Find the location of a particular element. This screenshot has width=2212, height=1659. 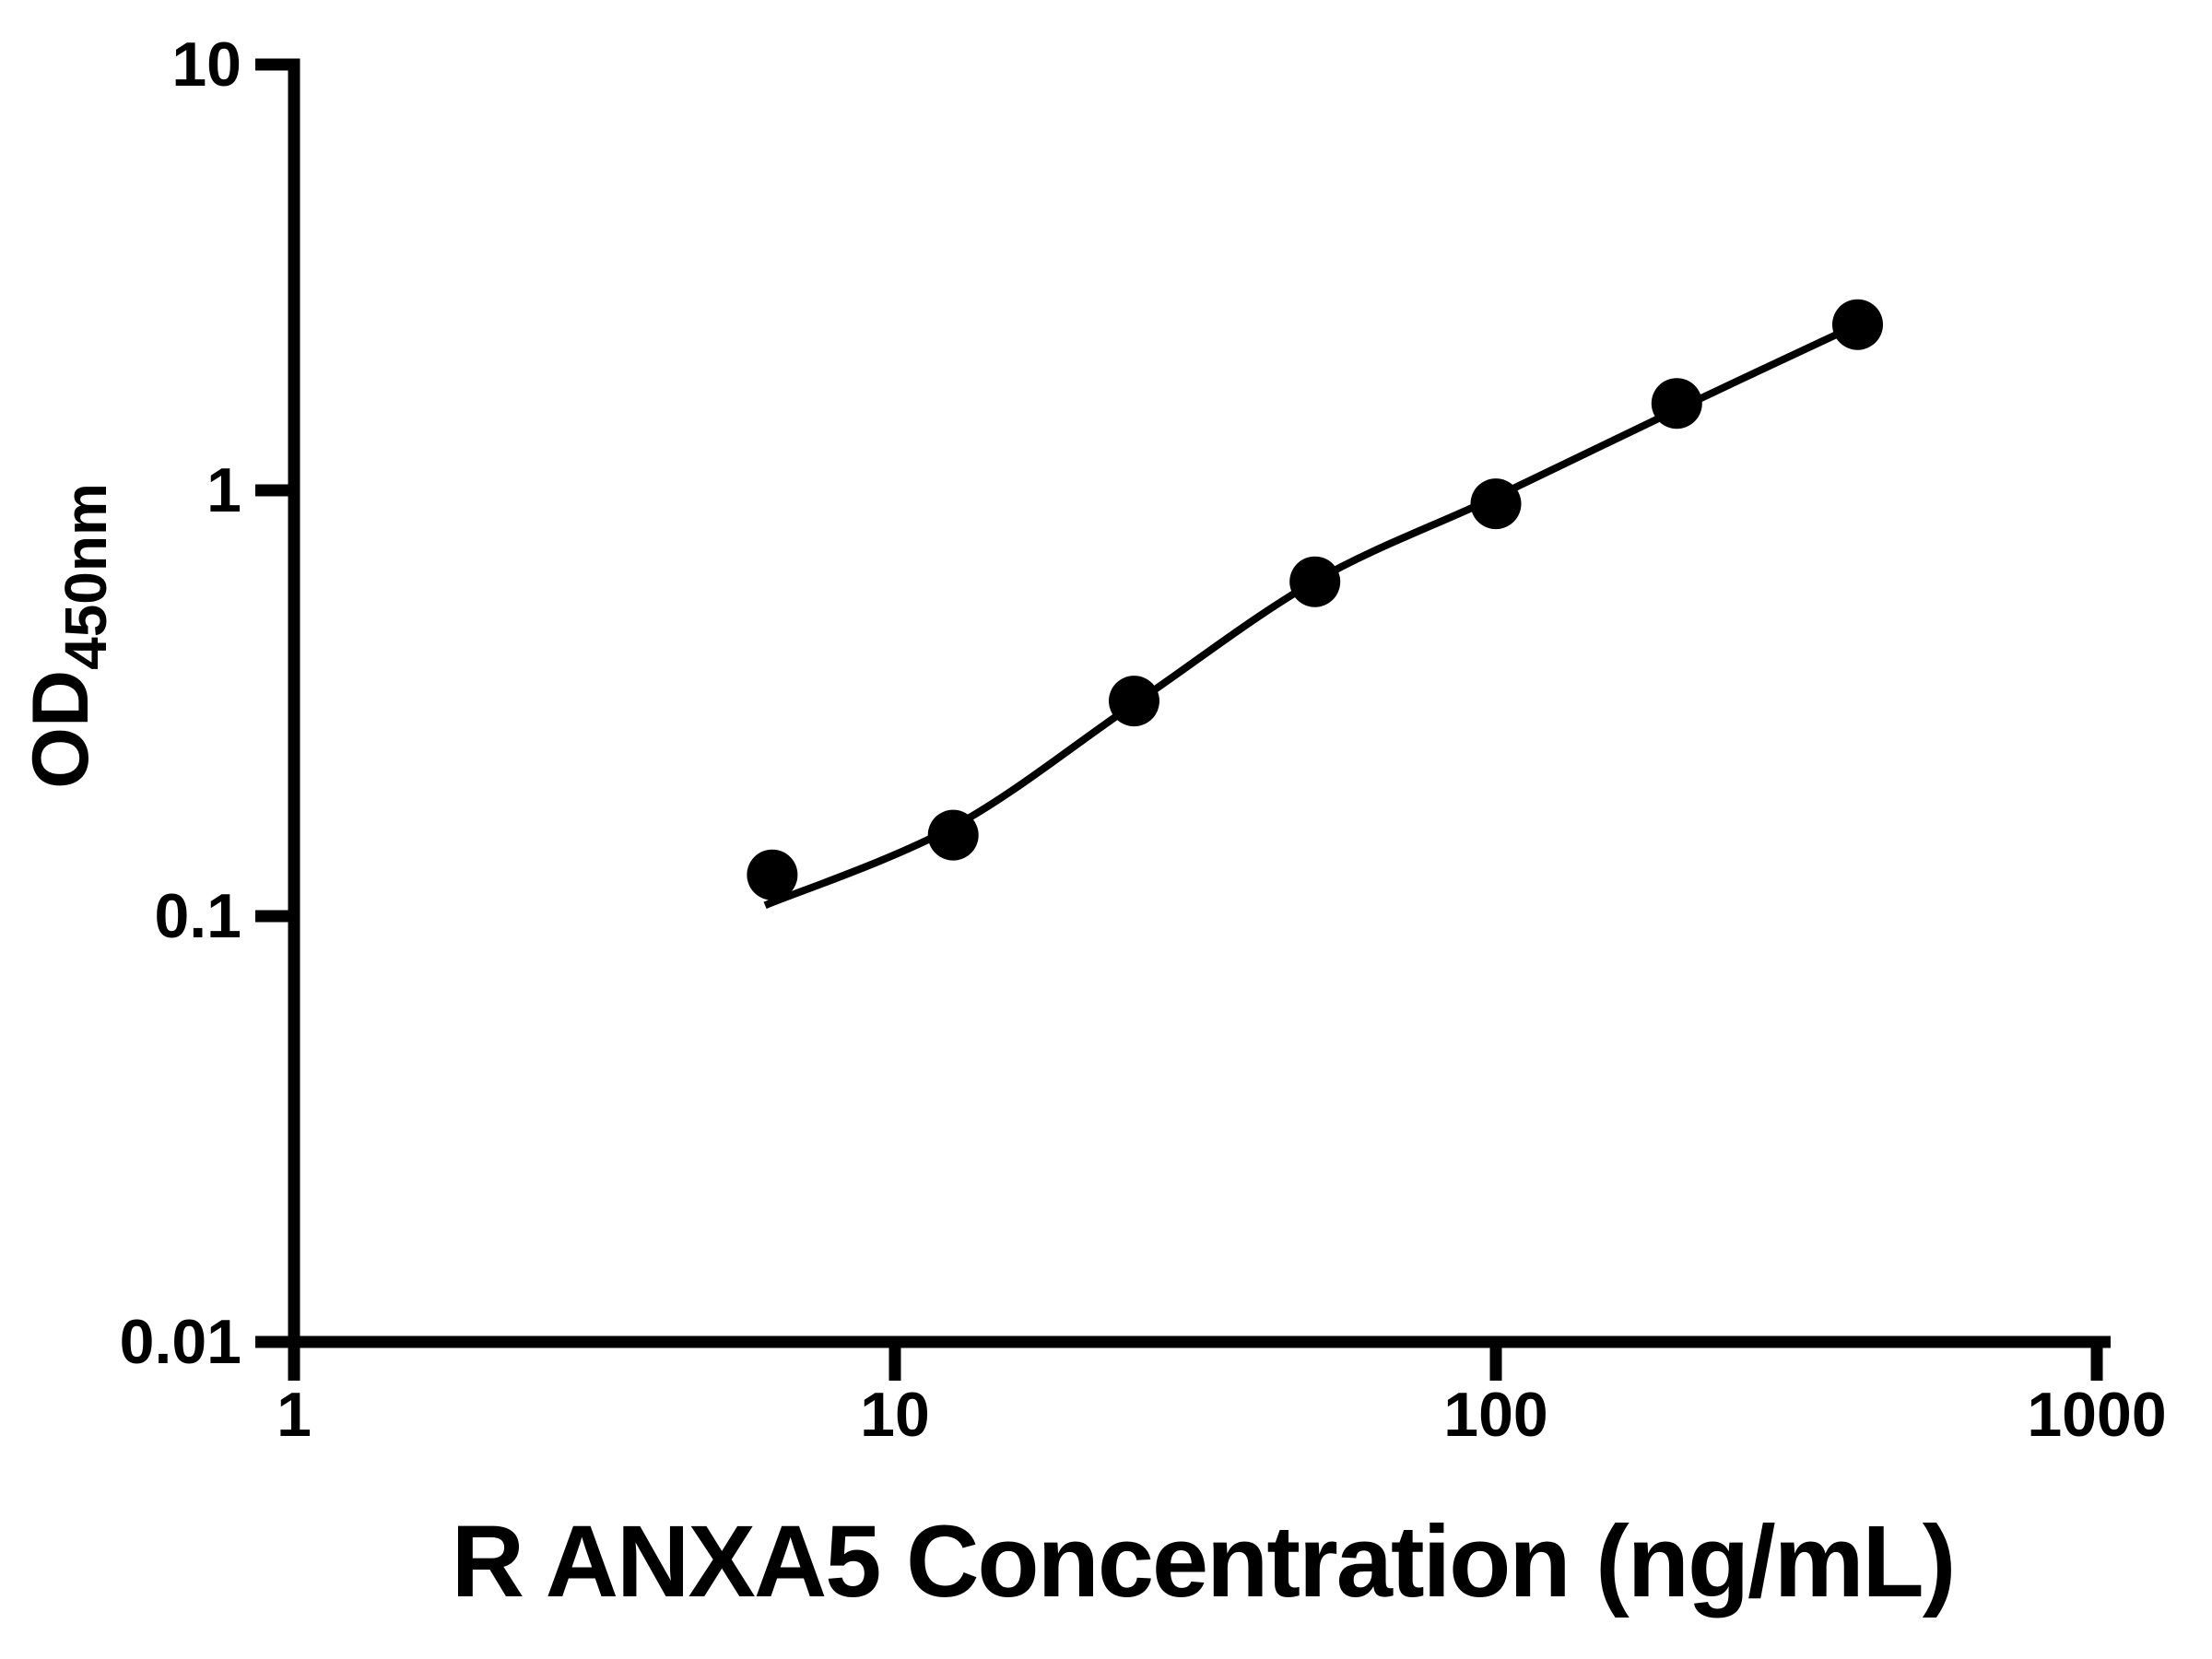

x-axis-title: R ANXA5 Concentration (ng/mL) is located at coordinates (1203, 1561).